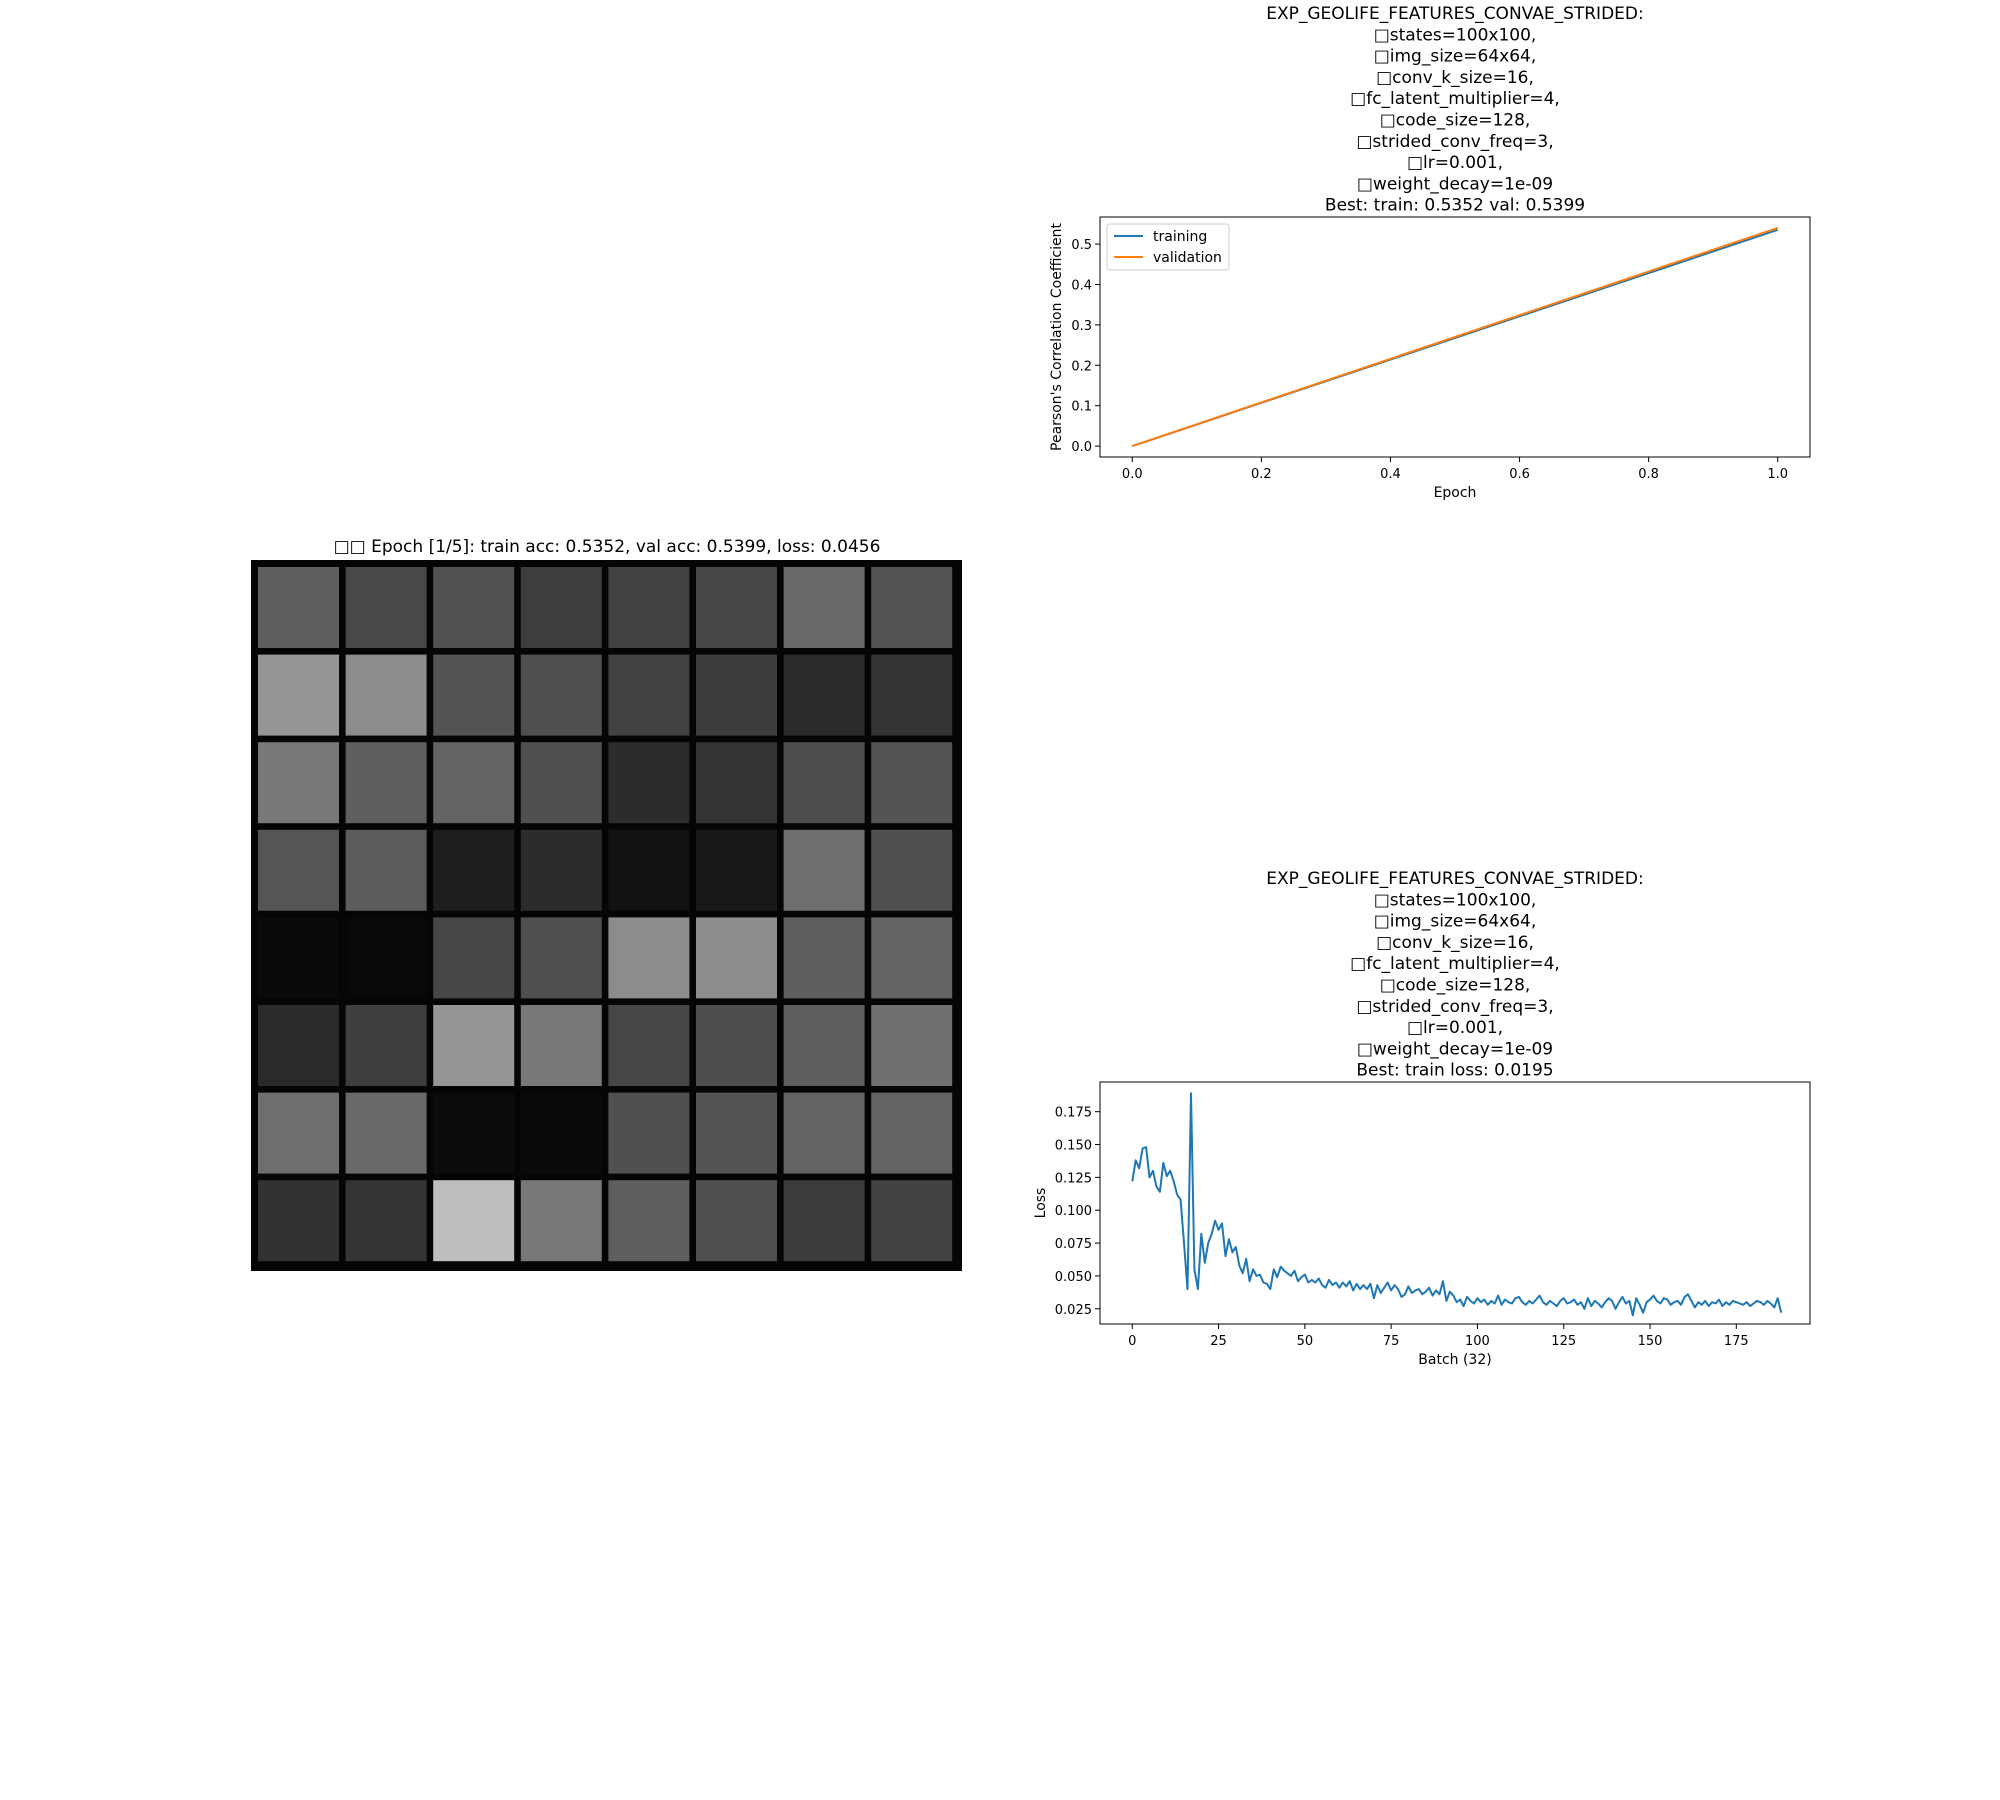 Image resolution: width=2000 pixels, height=1800 pixels. I want to click on correlation-y-ticks: 0.0 0.1 0.2 0.3 0.4 0.5, so click(1085, 346).